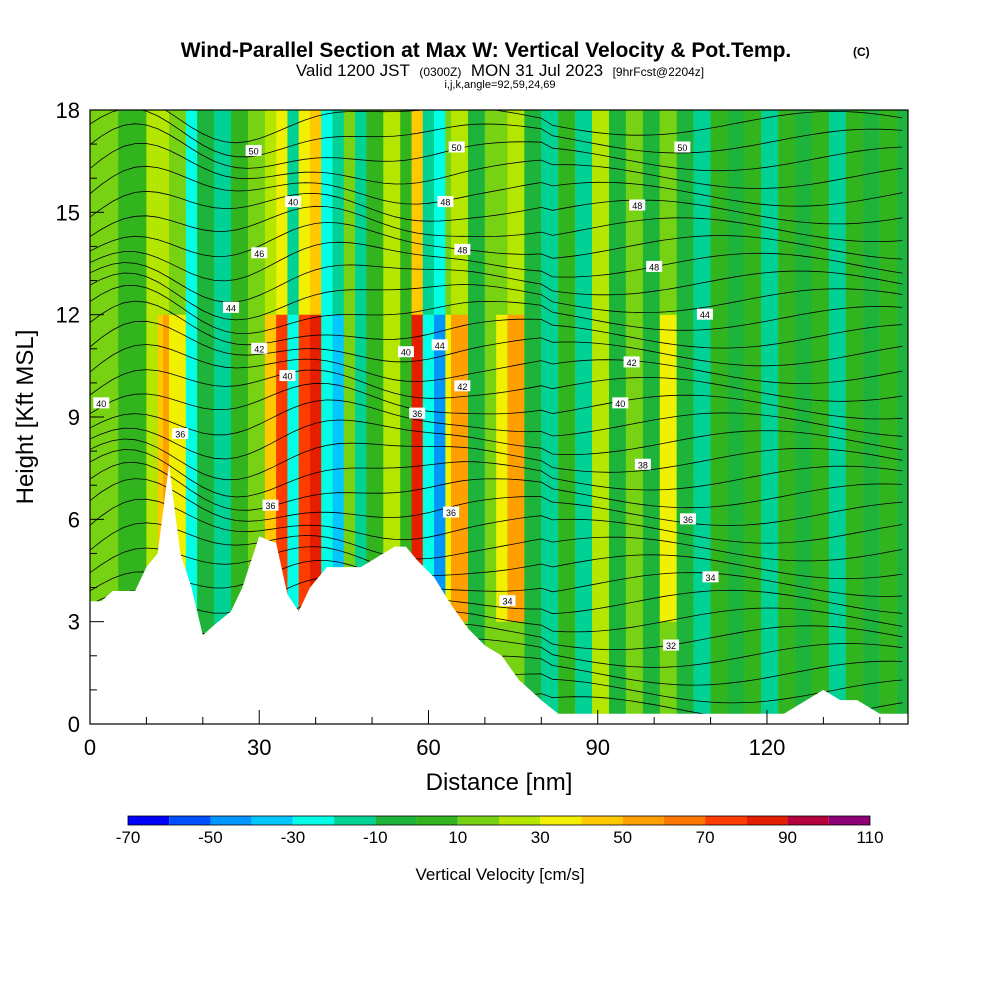 This screenshot has width=1000, height=1000. I want to click on isentrope-label: 34, so click(507, 601).